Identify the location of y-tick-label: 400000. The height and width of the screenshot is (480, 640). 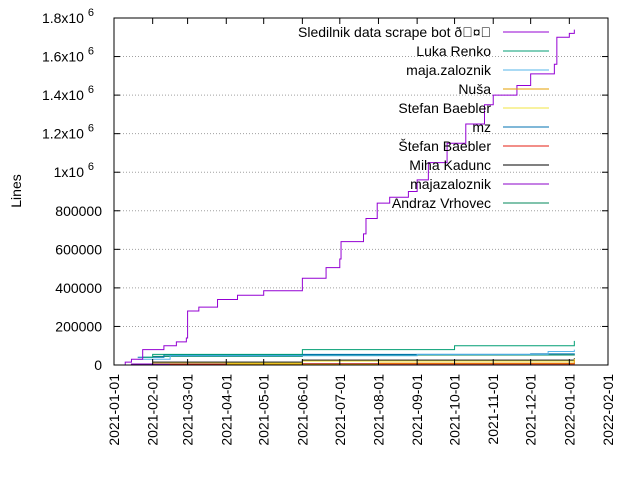
(78, 288).